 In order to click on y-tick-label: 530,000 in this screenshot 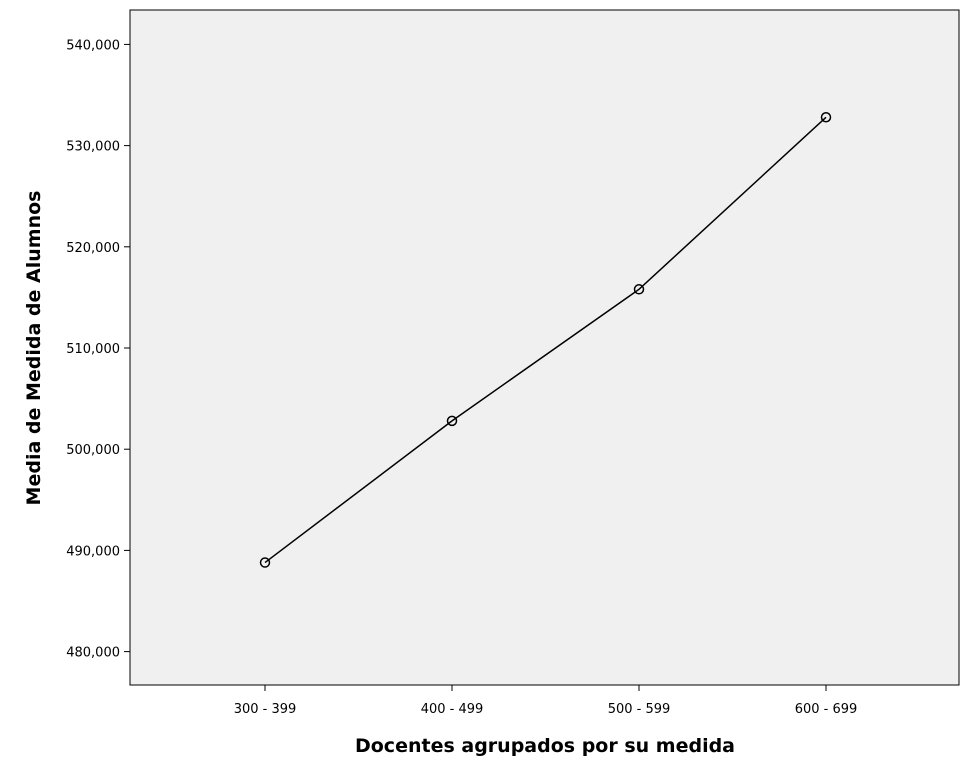, I will do `click(93, 147)`.